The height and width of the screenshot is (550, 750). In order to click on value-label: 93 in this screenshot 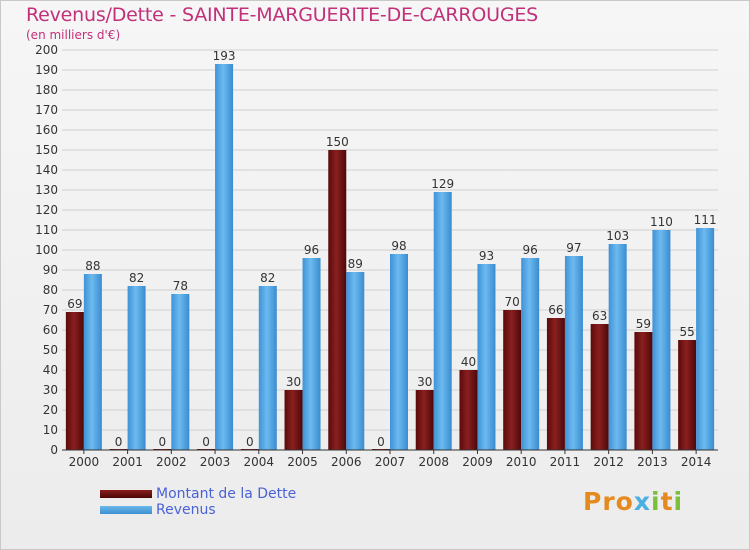, I will do `click(486, 256)`.